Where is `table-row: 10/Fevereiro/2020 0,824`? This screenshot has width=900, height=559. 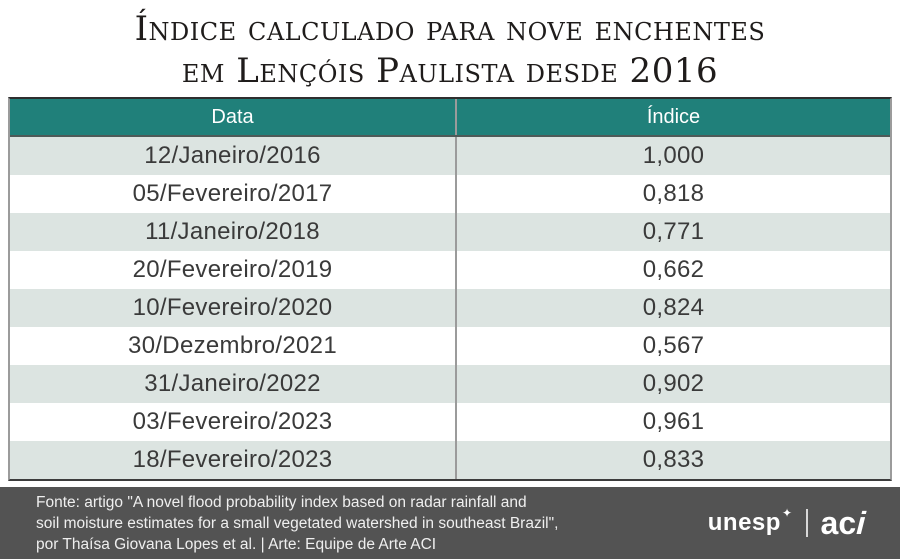 table-row: 10/Fevereiro/2020 0,824 is located at coordinates (450, 308).